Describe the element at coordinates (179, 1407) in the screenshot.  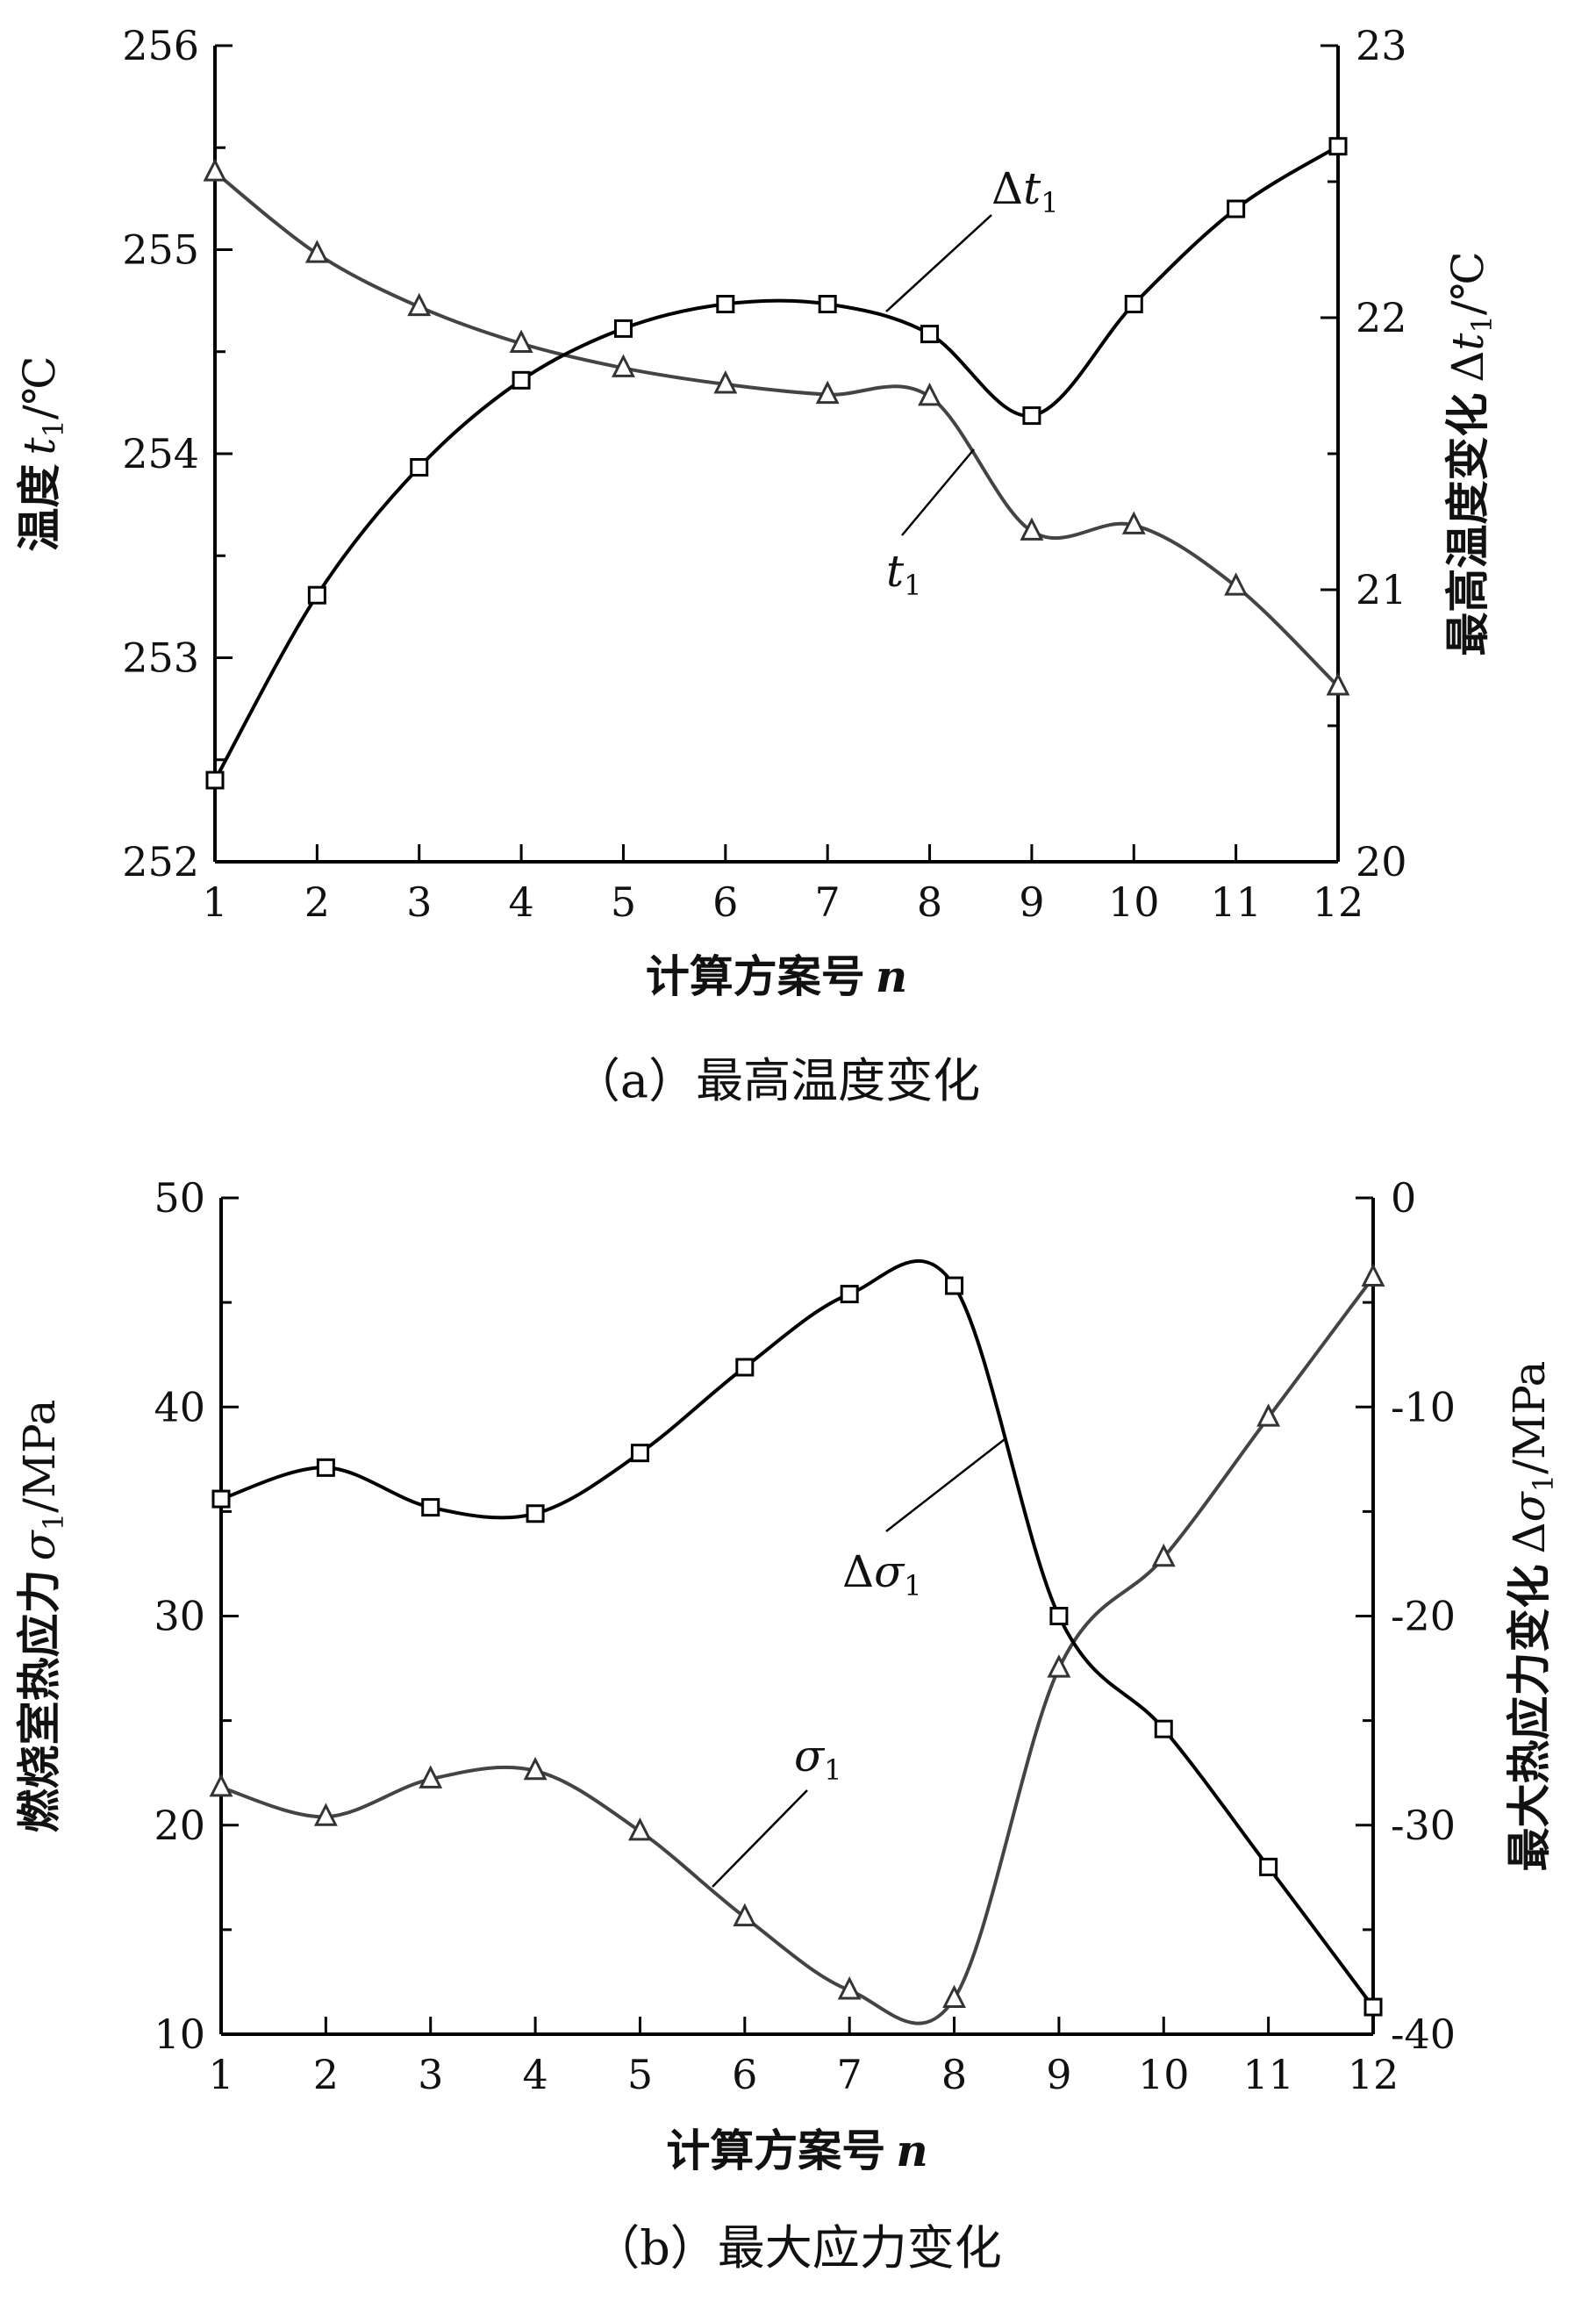
I see `left-y-tick-label: 40` at that location.